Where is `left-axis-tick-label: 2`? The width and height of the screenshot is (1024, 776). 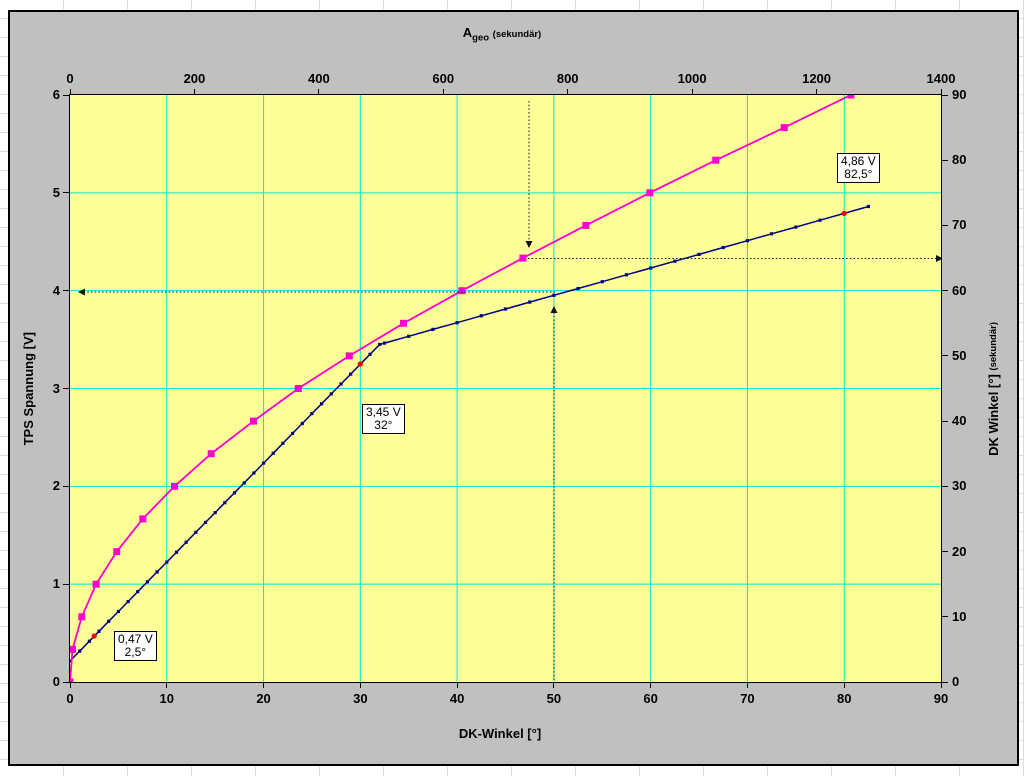 left-axis-tick-label: 2 is located at coordinates (56, 486).